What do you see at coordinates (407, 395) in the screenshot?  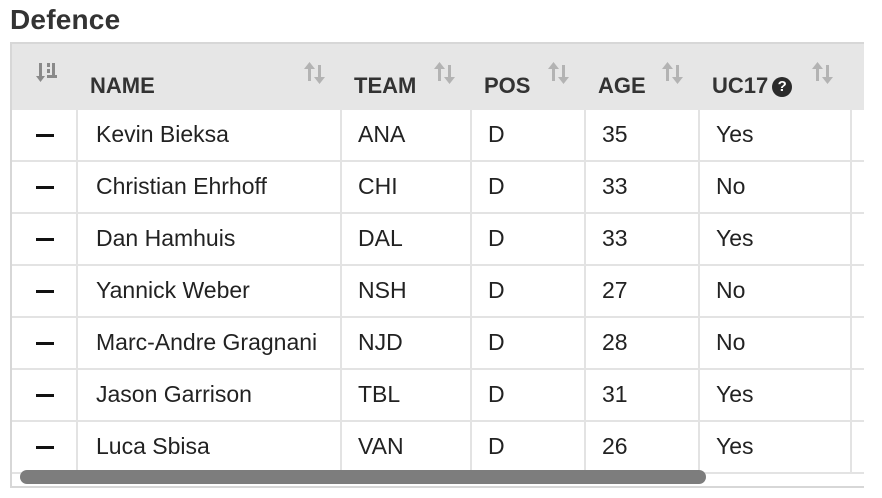 I see `team-cell: TBL` at bounding box center [407, 395].